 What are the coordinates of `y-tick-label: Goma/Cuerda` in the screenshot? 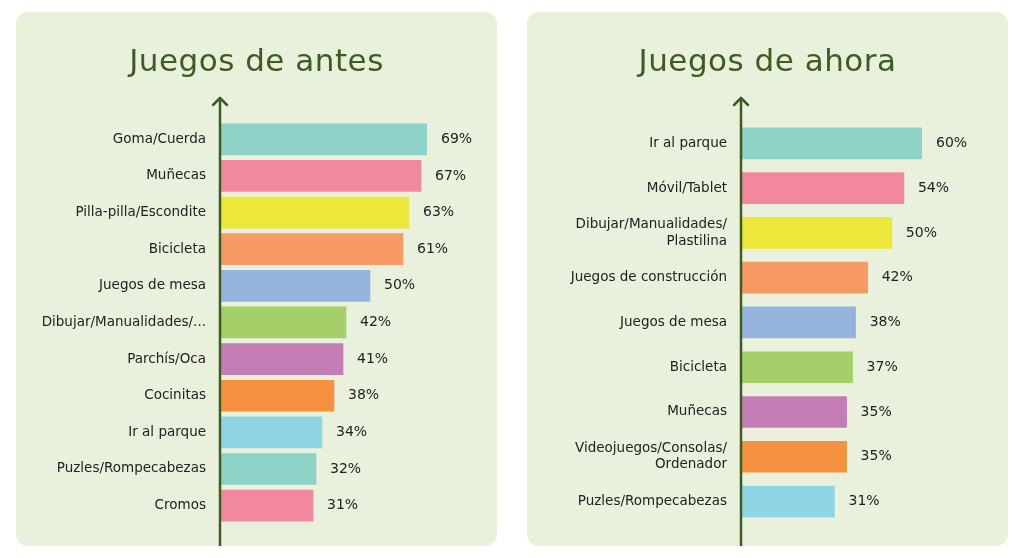 It's located at (159, 137).